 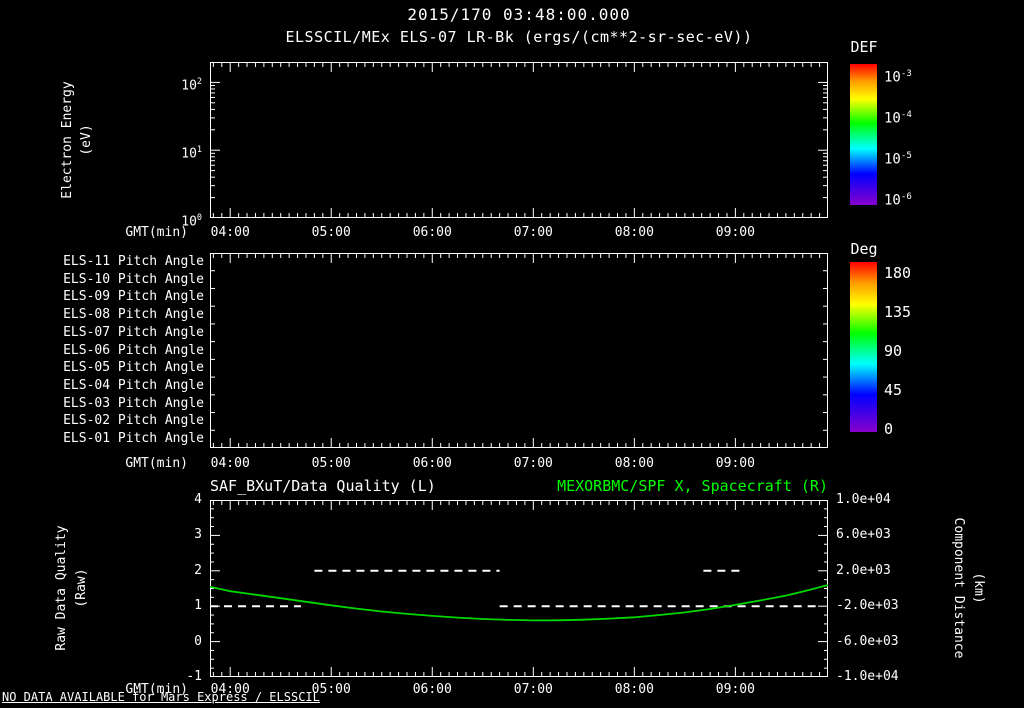 I want to click on colorbar-tick-label: 10-4, so click(x=898, y=118).